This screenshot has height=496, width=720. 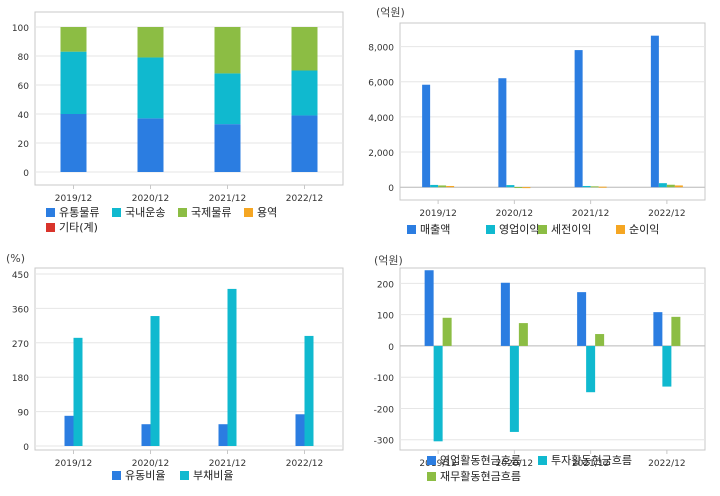 I want to click on legend-label: 국제물류, so click(x=211, y=212).